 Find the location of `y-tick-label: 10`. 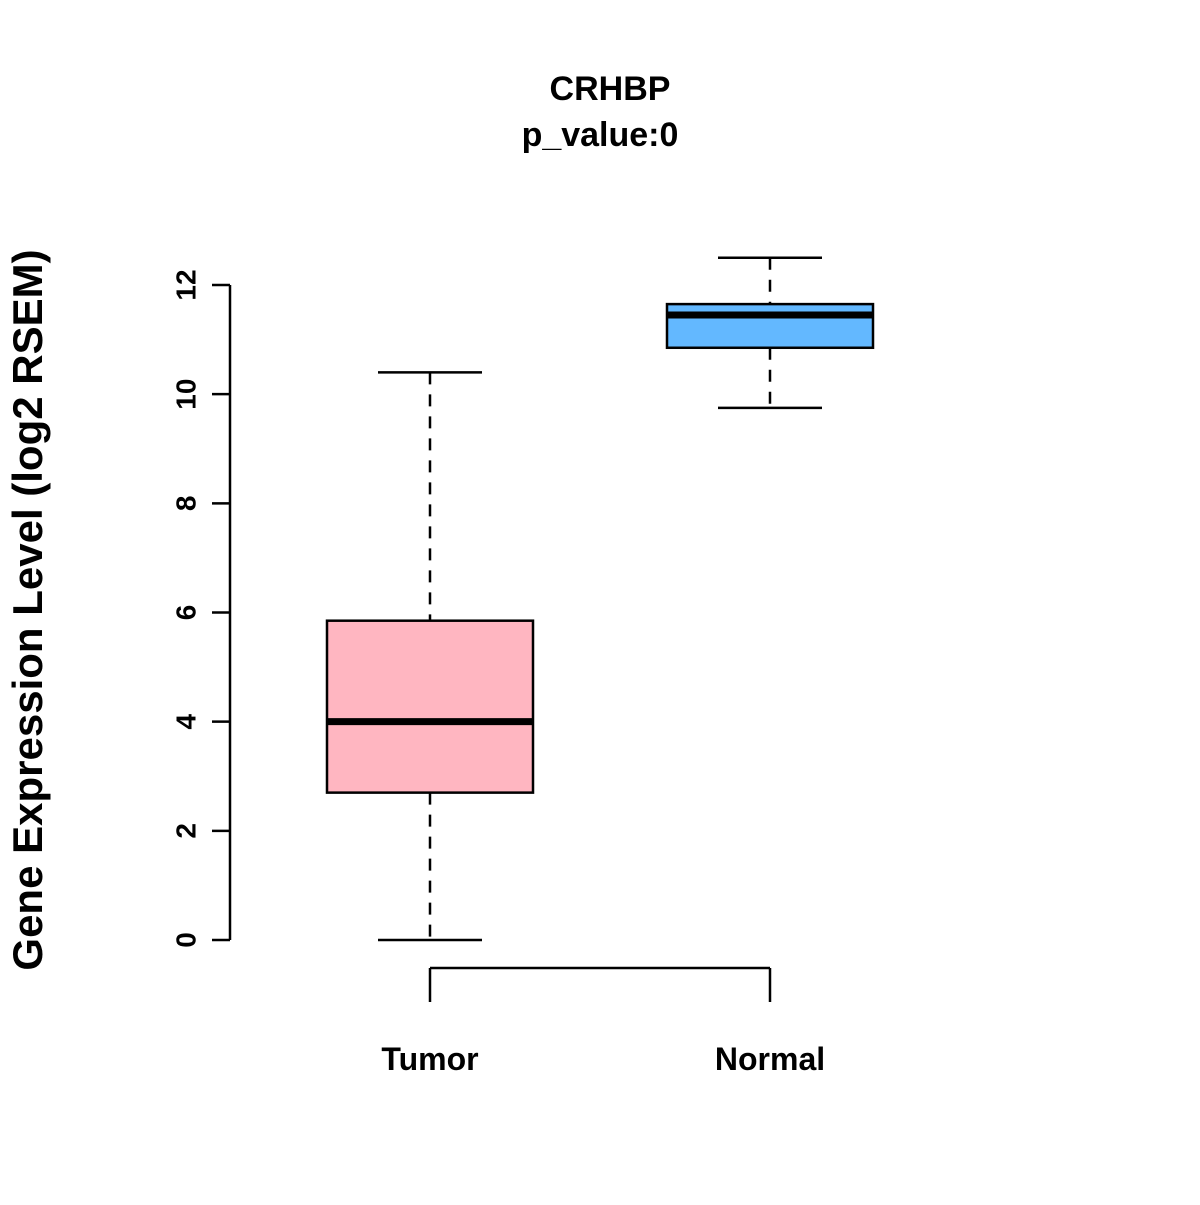

y-tick-label: 10 is located at coordinates (185, 394).